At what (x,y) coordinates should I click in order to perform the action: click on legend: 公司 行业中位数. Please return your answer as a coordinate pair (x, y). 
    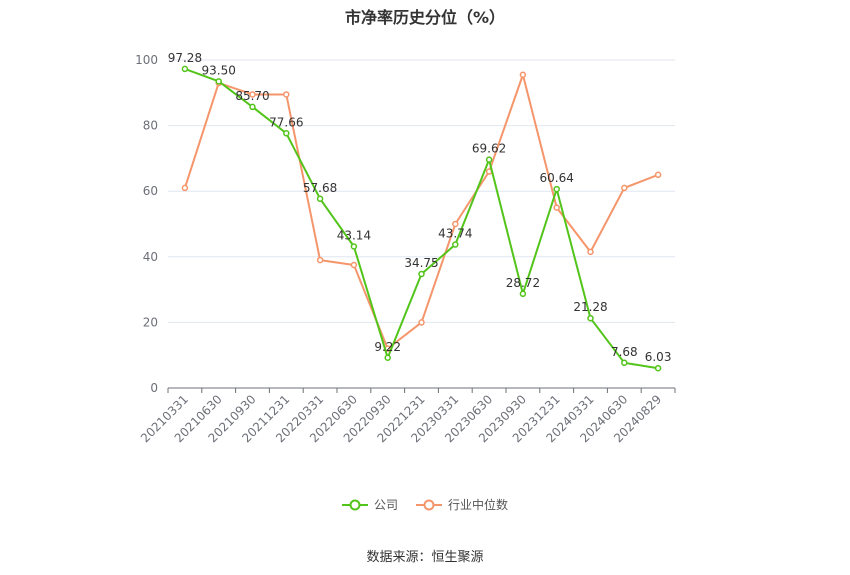
    Looking at the image, I should click on (425, 504).